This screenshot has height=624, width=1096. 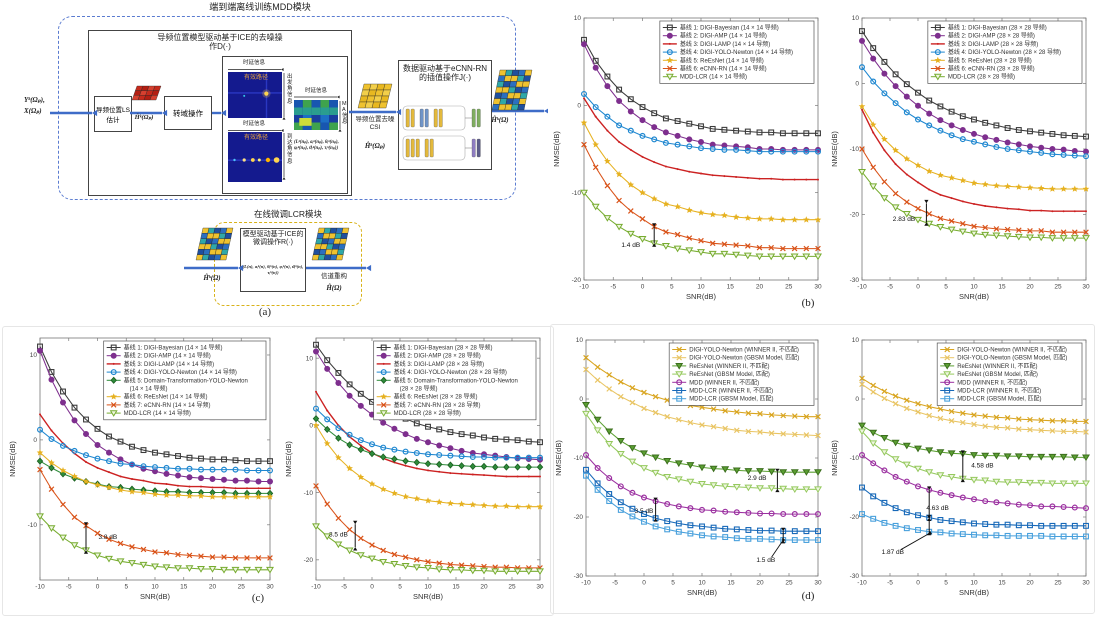 I want to click on svg-text: 3.5 dB, so click(x=338, y=534).